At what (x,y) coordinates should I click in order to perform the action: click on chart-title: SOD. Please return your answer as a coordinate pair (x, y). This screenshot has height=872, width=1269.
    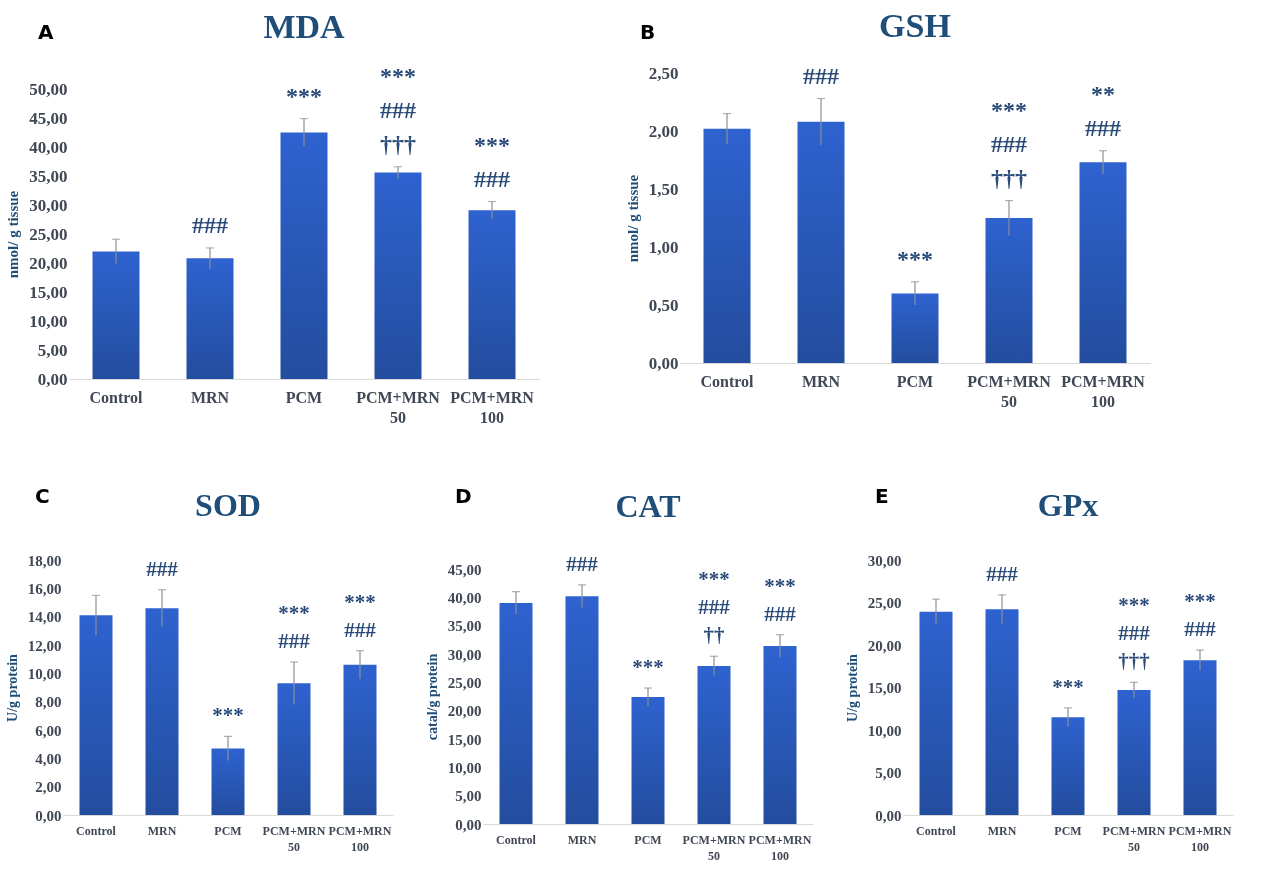
    Looking at the image, I should click on (228, 505).